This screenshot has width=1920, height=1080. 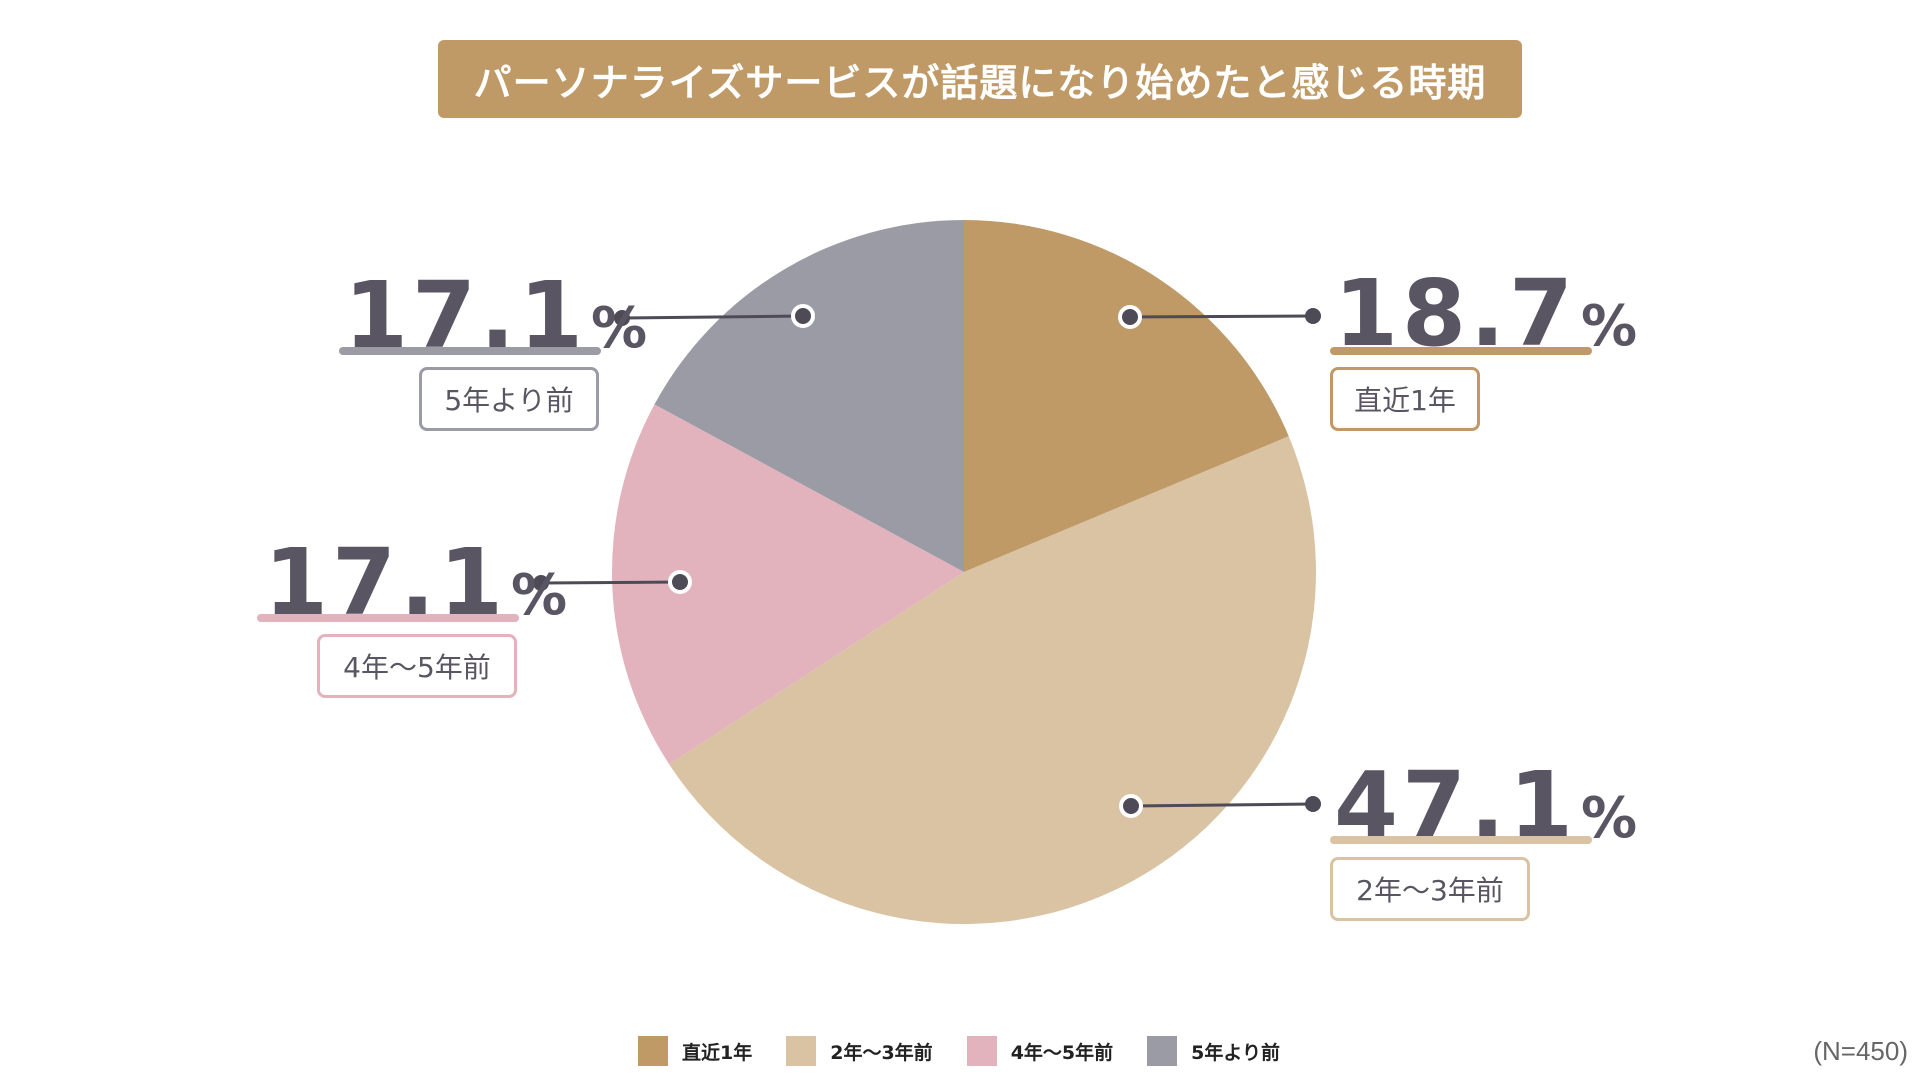 What do you see at coordinates (1455, 313) in the screenshot?
I see `data-label-value: 18.7` at bounding box center [1455, 313].